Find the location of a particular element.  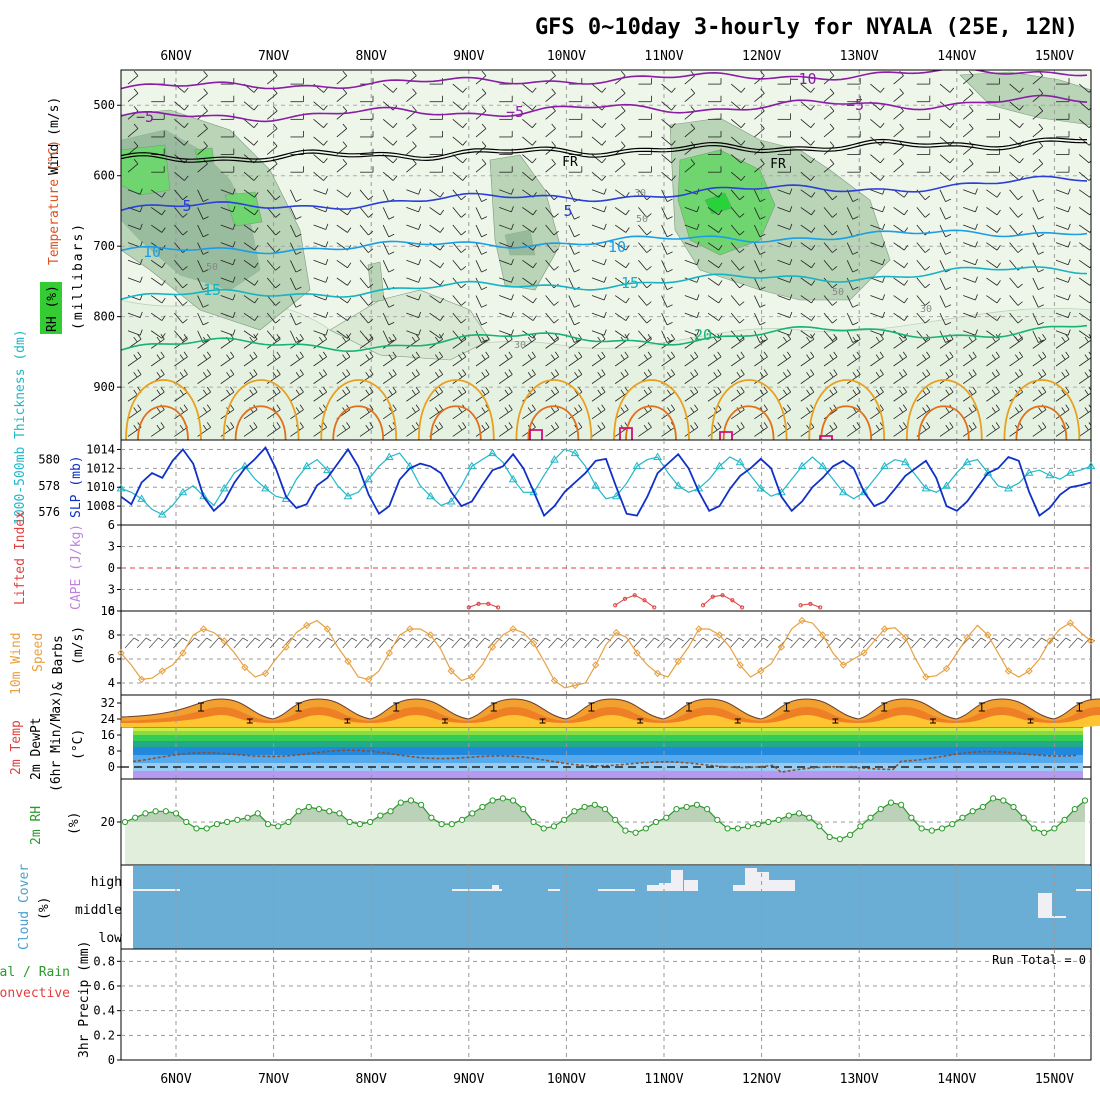

lifted-index-line is located at coordinates (483, 605).